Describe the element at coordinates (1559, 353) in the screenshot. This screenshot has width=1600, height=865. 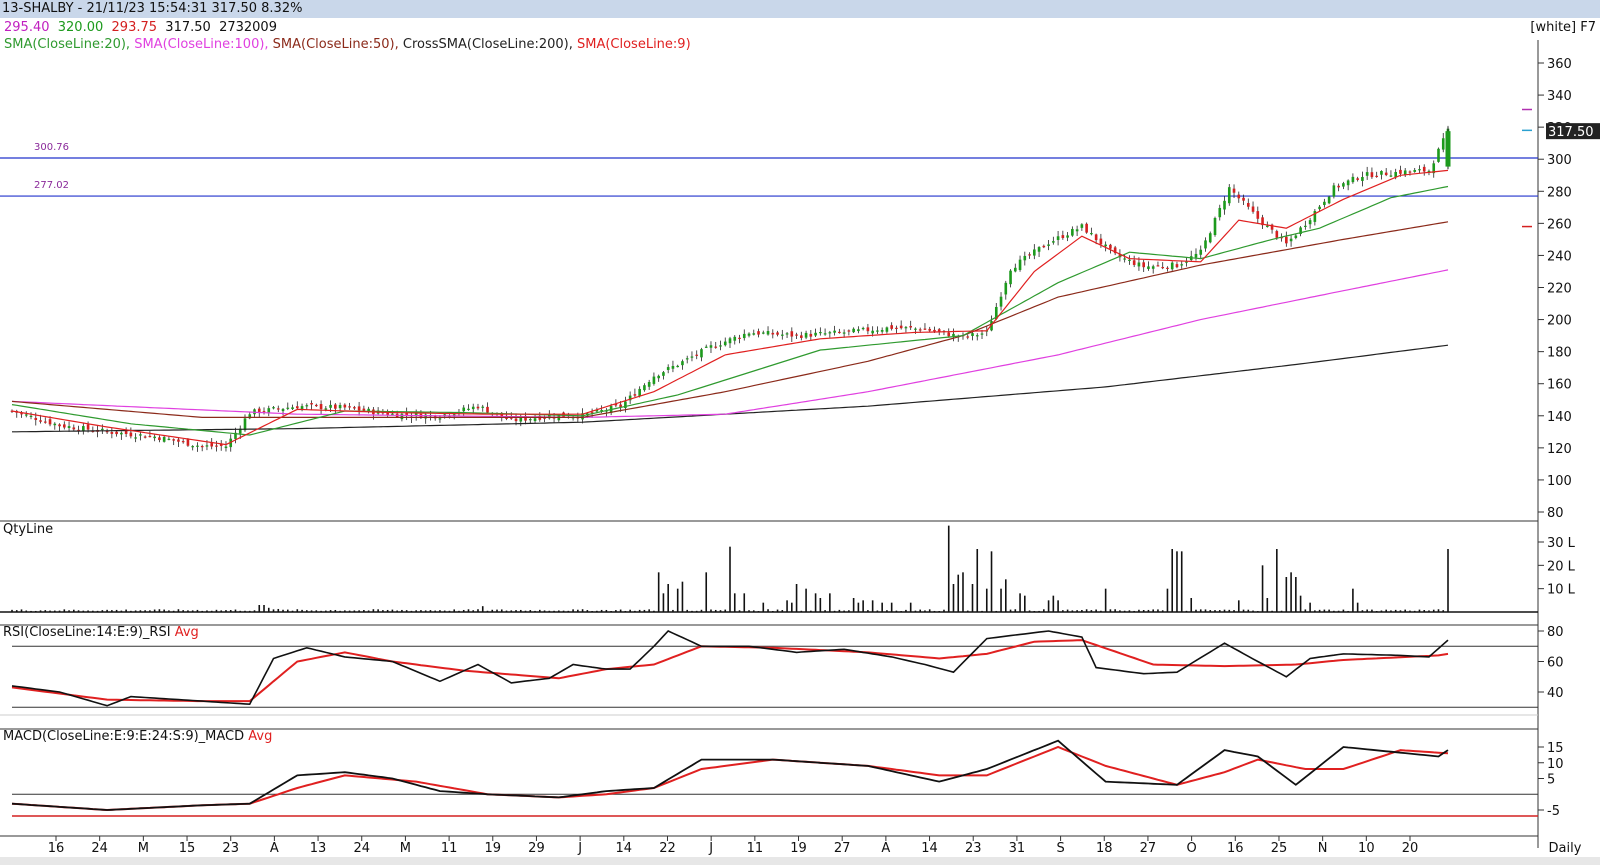
I see `price-tick-label-180: 180` at that location.